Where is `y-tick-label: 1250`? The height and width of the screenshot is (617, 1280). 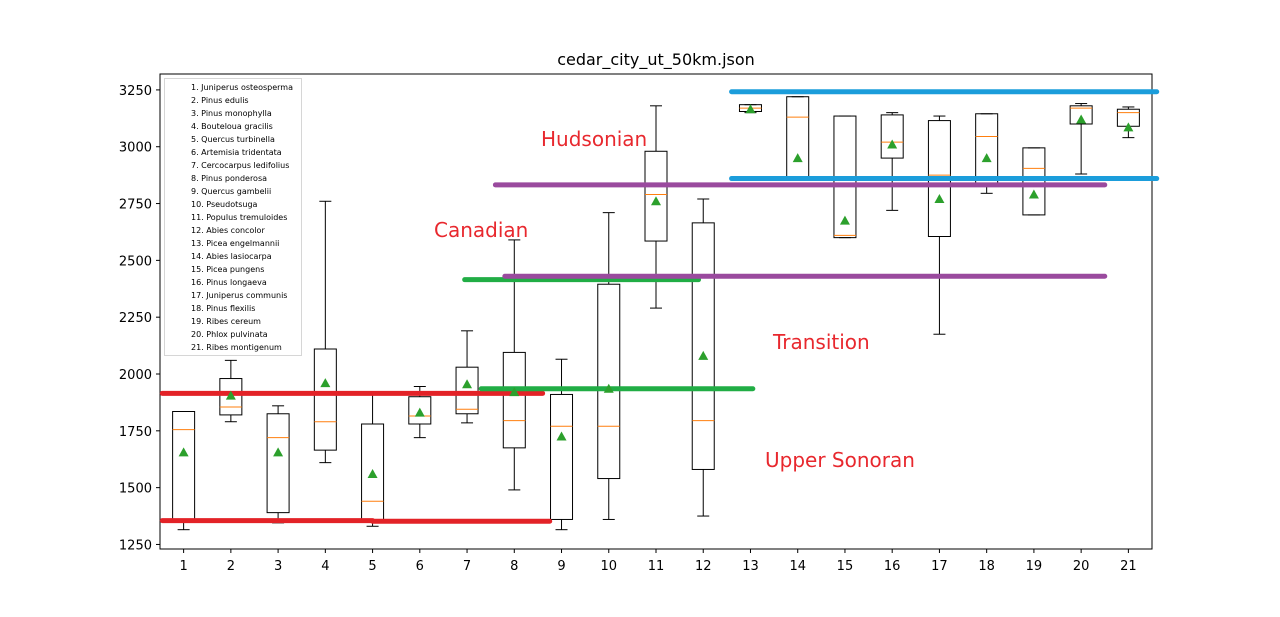 y-tick-label: 1250 is located at coordinates (135, 545).